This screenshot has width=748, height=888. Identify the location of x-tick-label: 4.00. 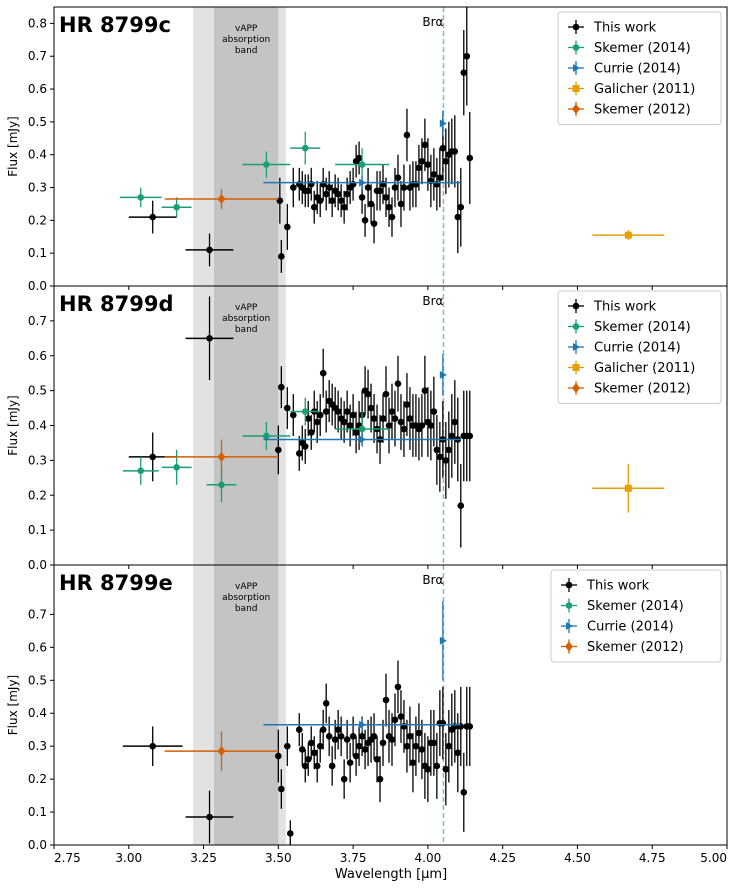
(428, 858).